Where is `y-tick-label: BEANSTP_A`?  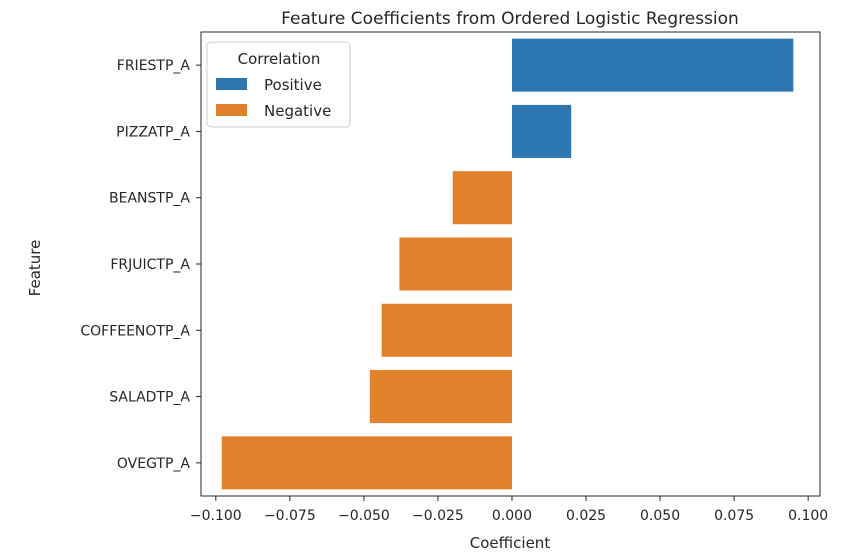
y-tick-label: BEANSTP_A is located at coordinates (149, 199).